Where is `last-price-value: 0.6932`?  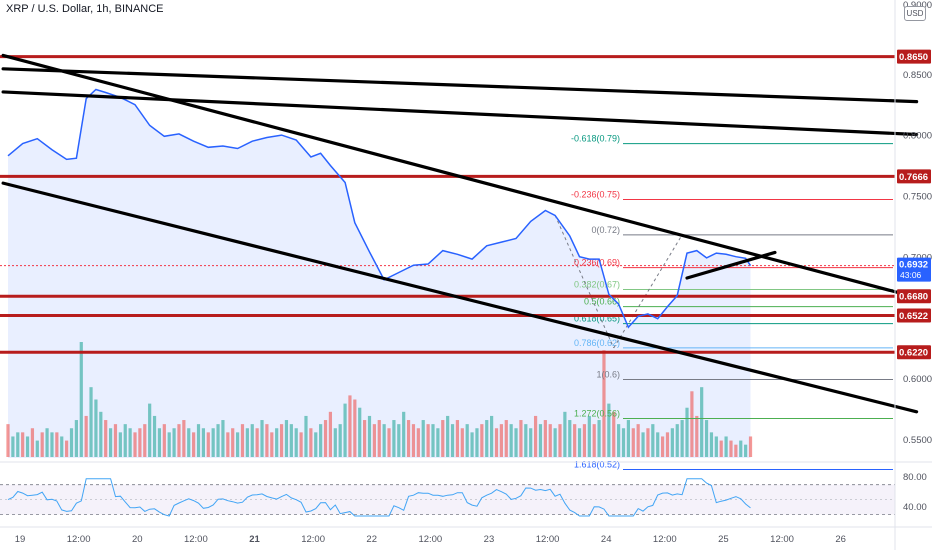 last-price-value: 0.6932 is located at coordinates (913, 265).